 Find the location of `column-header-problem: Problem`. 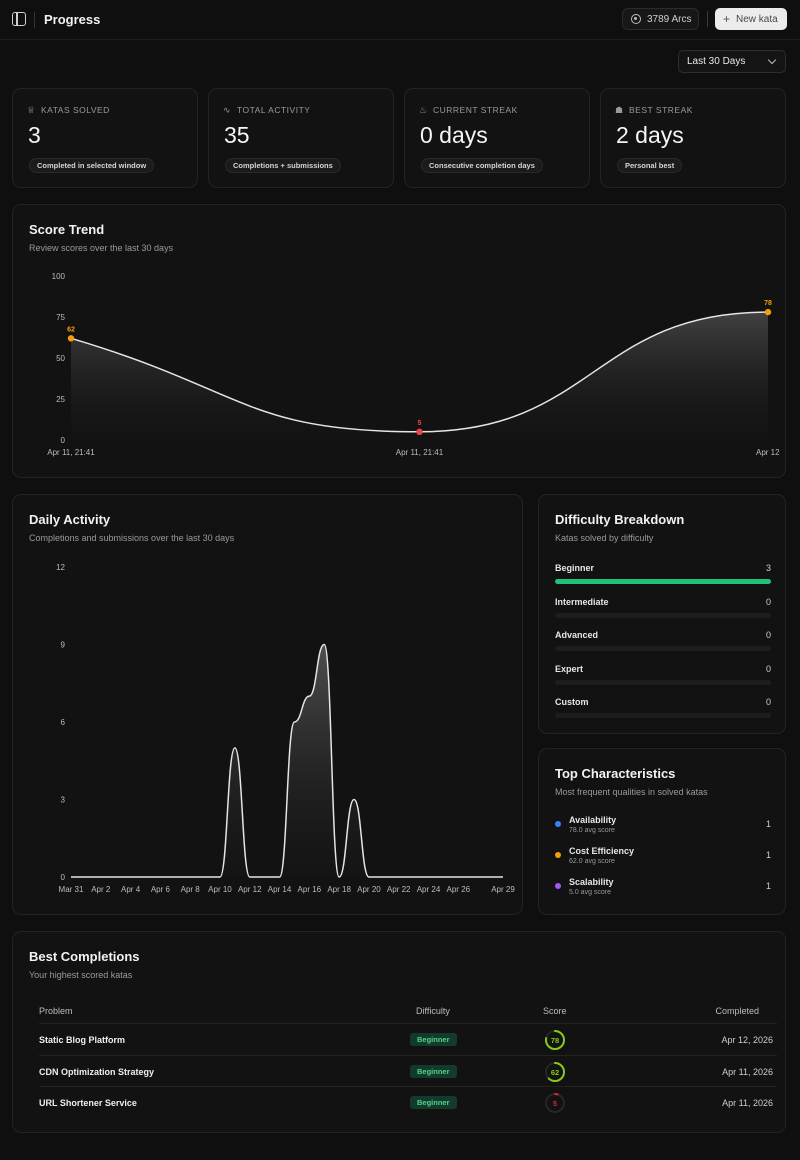

column-header-problem: Problem is located at coordinates (56, 1011).